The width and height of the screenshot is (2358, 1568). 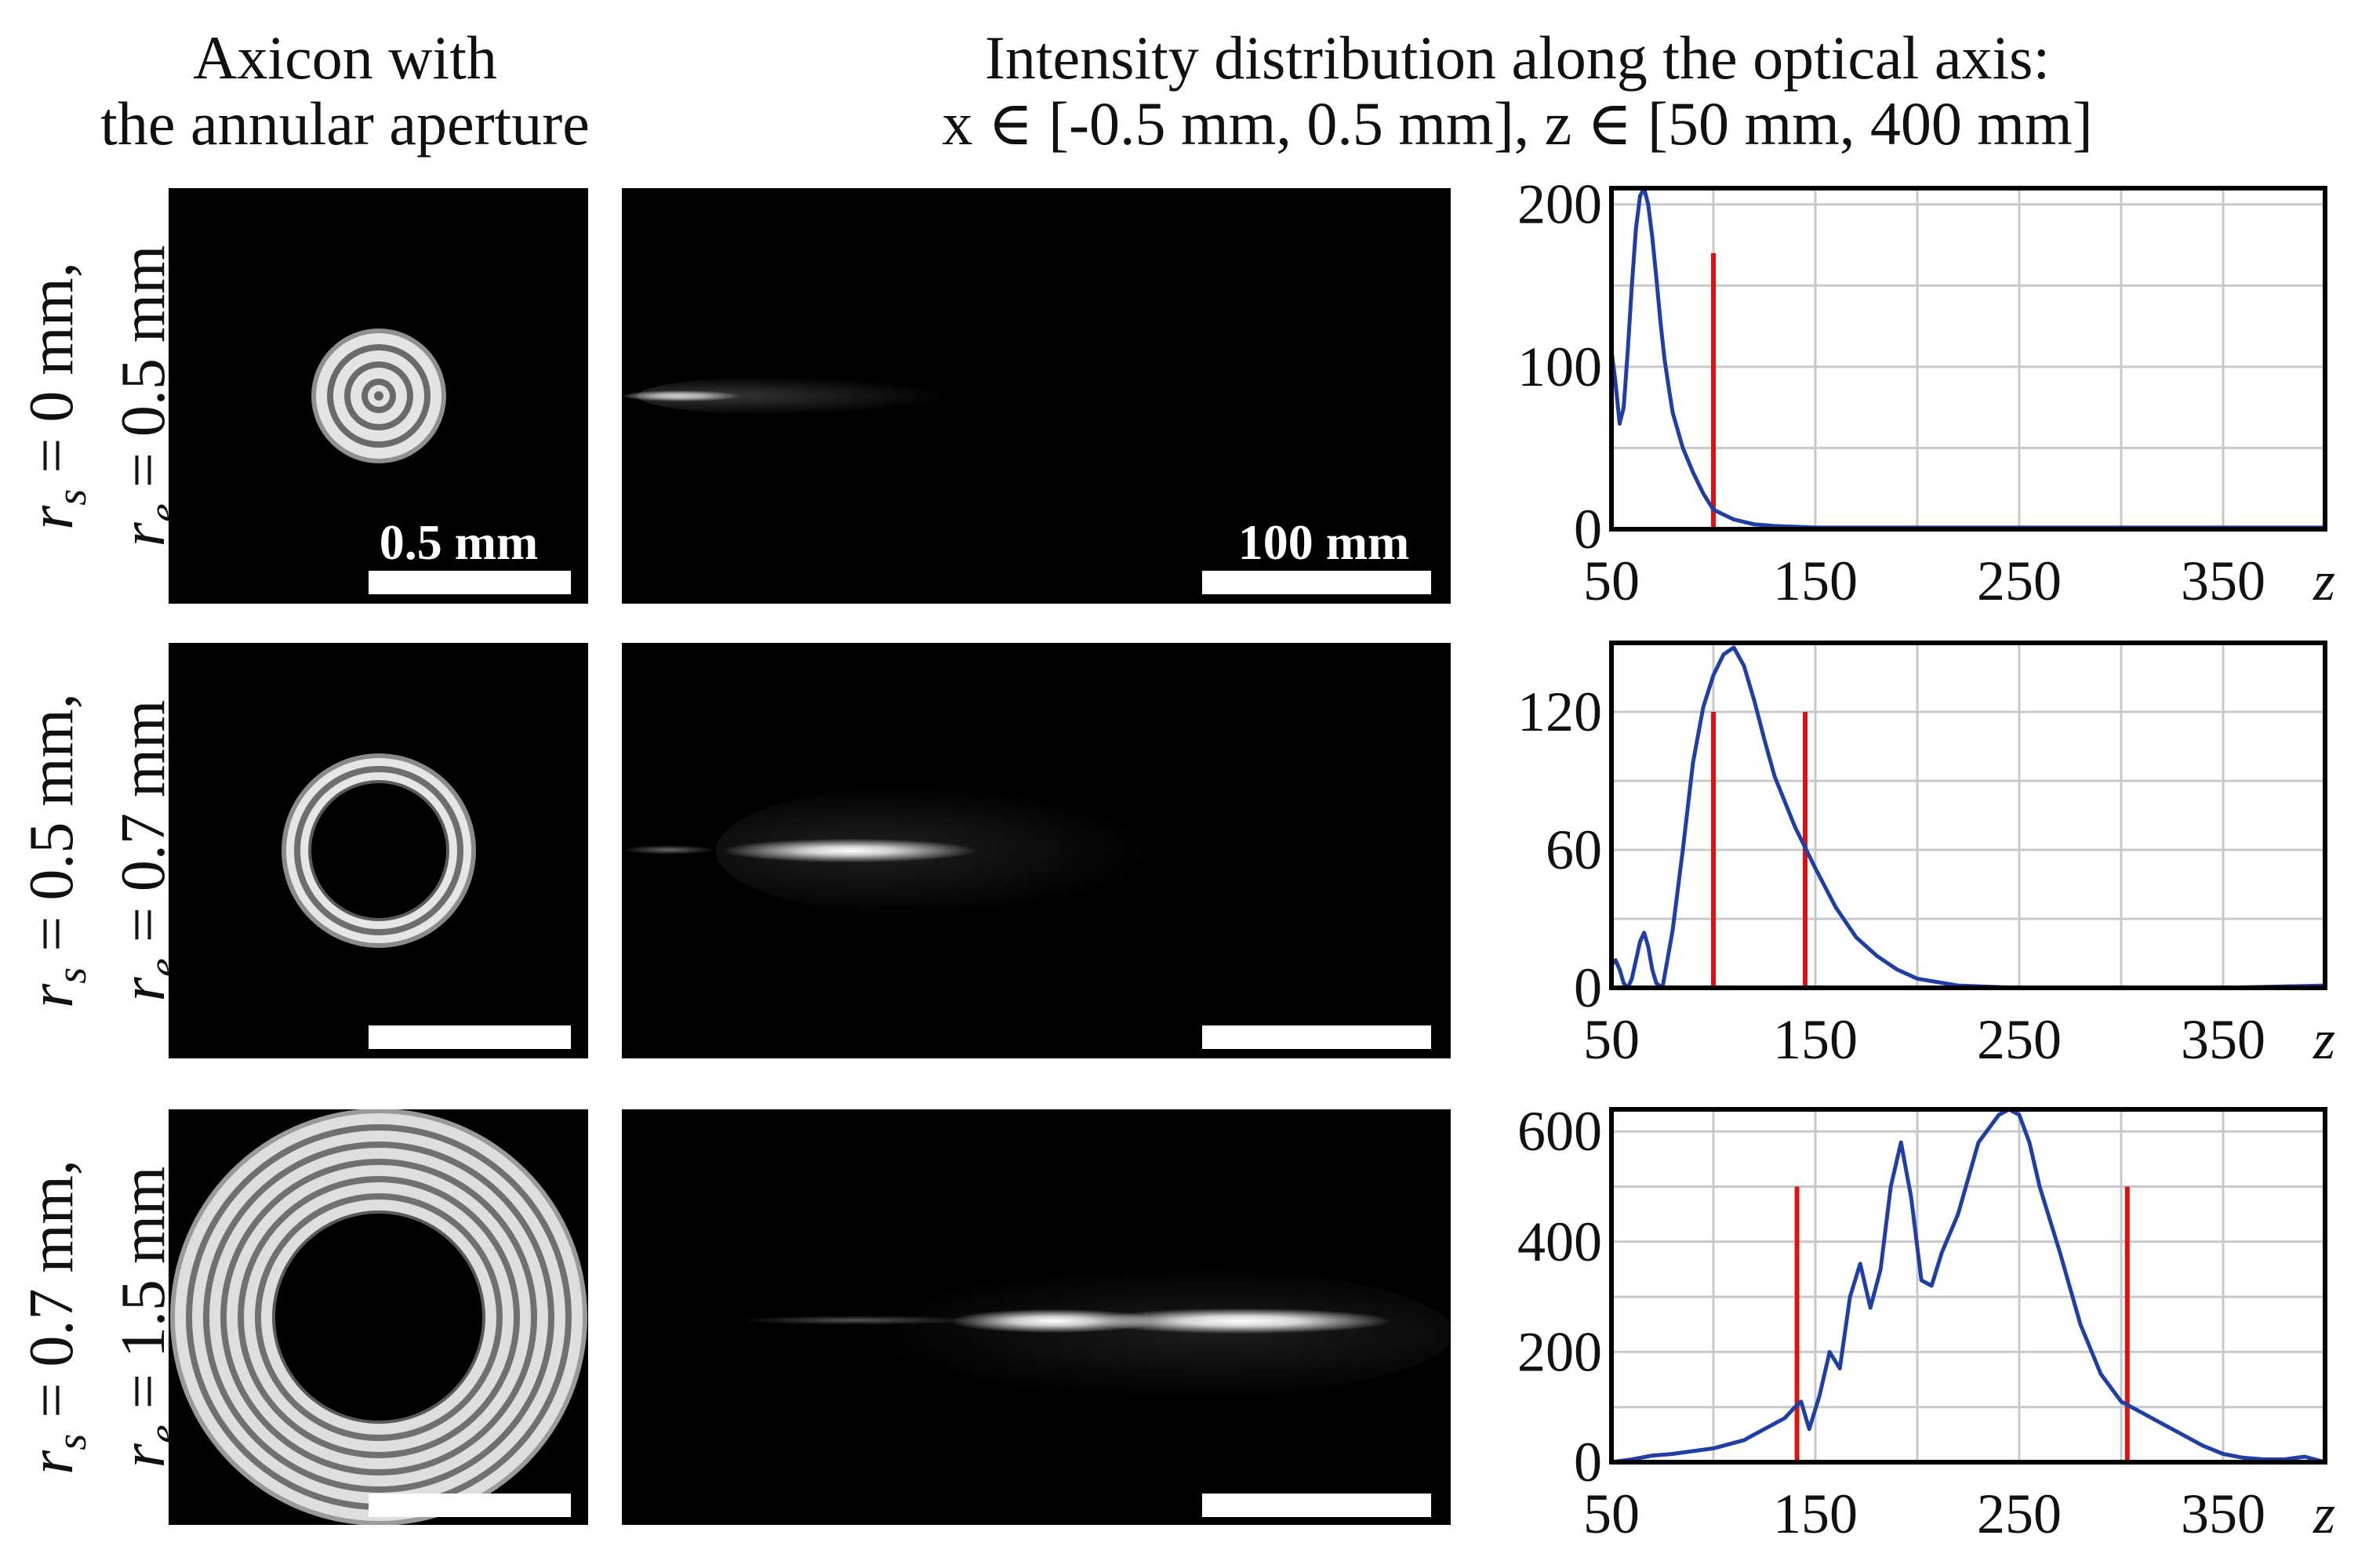 I want to click on aperture-column-title: Axicon with the annular aperture, so click(x=345, y=91).